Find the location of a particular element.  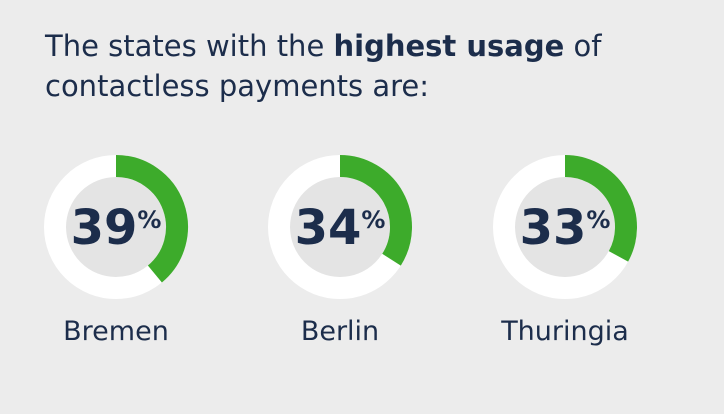

value-label: 33% is located at coordinates (565, 228).